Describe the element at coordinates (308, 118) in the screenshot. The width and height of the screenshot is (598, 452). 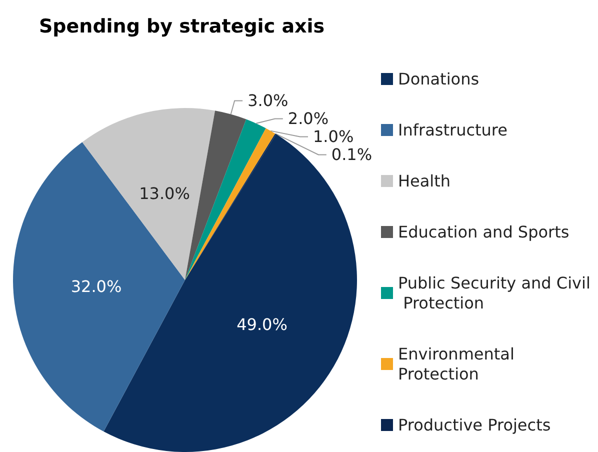
I see `data-label: 2.0%` at that location.